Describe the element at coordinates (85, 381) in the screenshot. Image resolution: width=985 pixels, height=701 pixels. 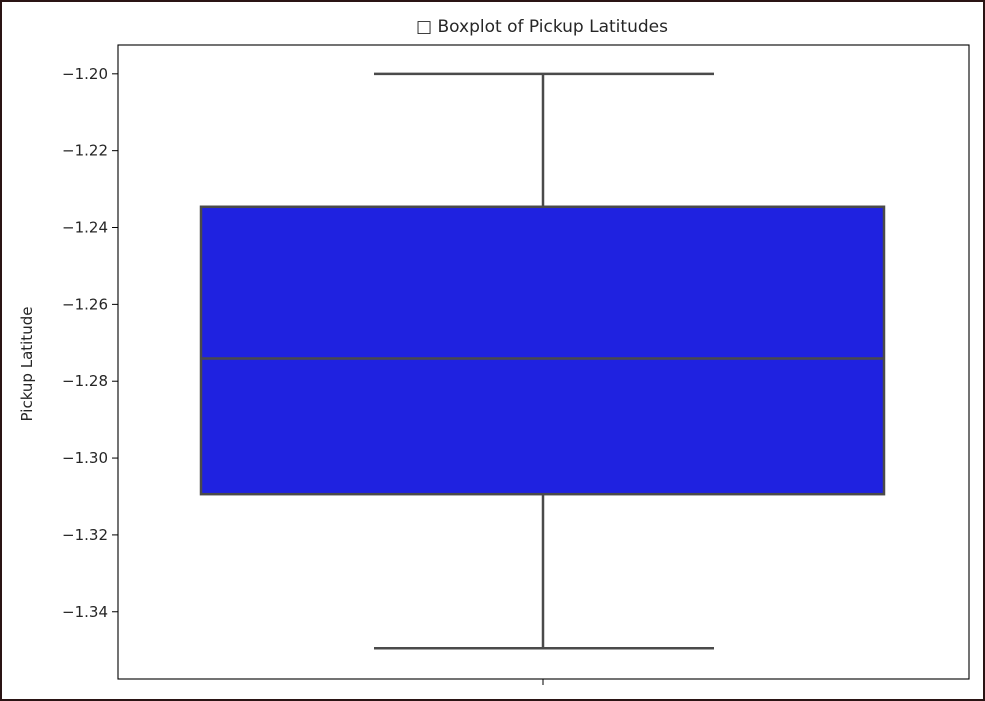
I see `y-tick-label: −1.28` at that location.